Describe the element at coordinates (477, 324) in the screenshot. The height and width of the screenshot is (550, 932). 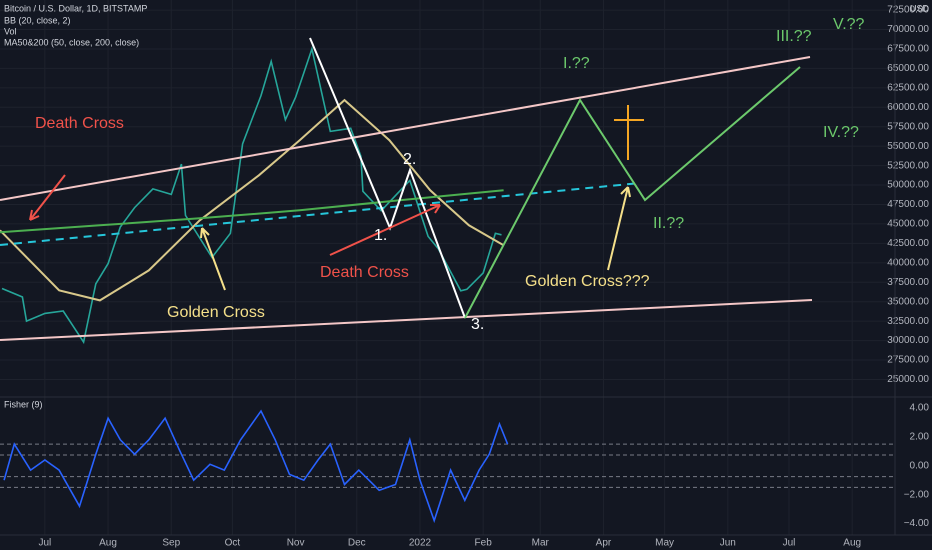
I see `annotation: 3.` at that location.